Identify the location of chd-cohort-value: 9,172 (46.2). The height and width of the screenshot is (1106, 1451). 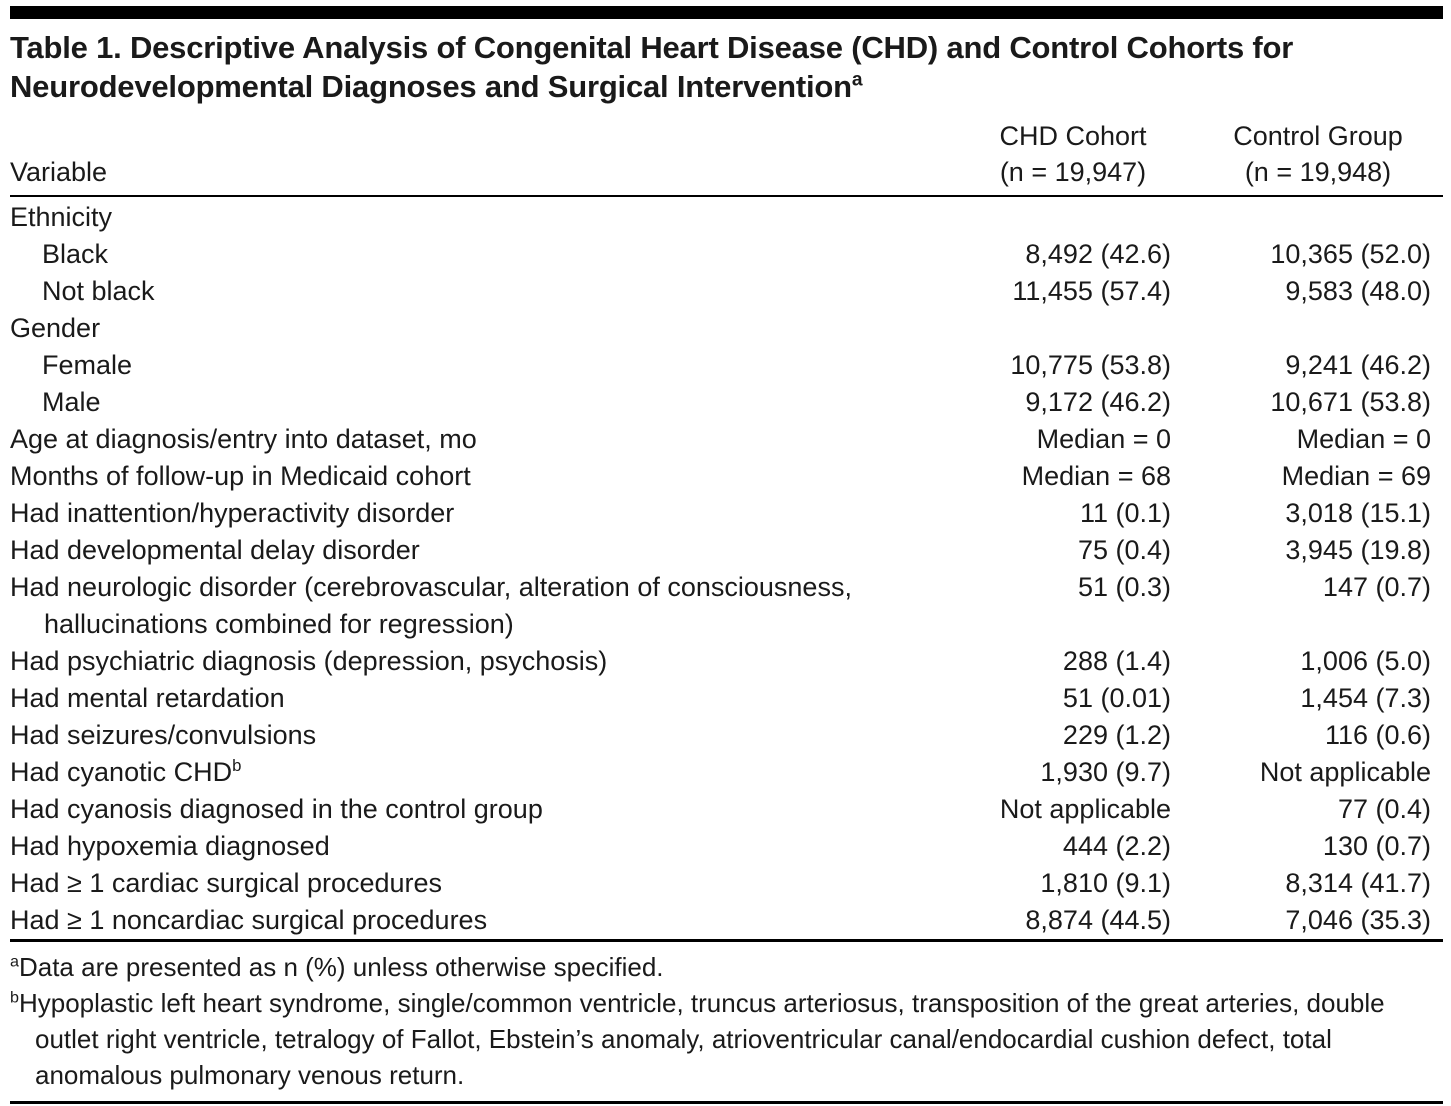
(1098, 402).